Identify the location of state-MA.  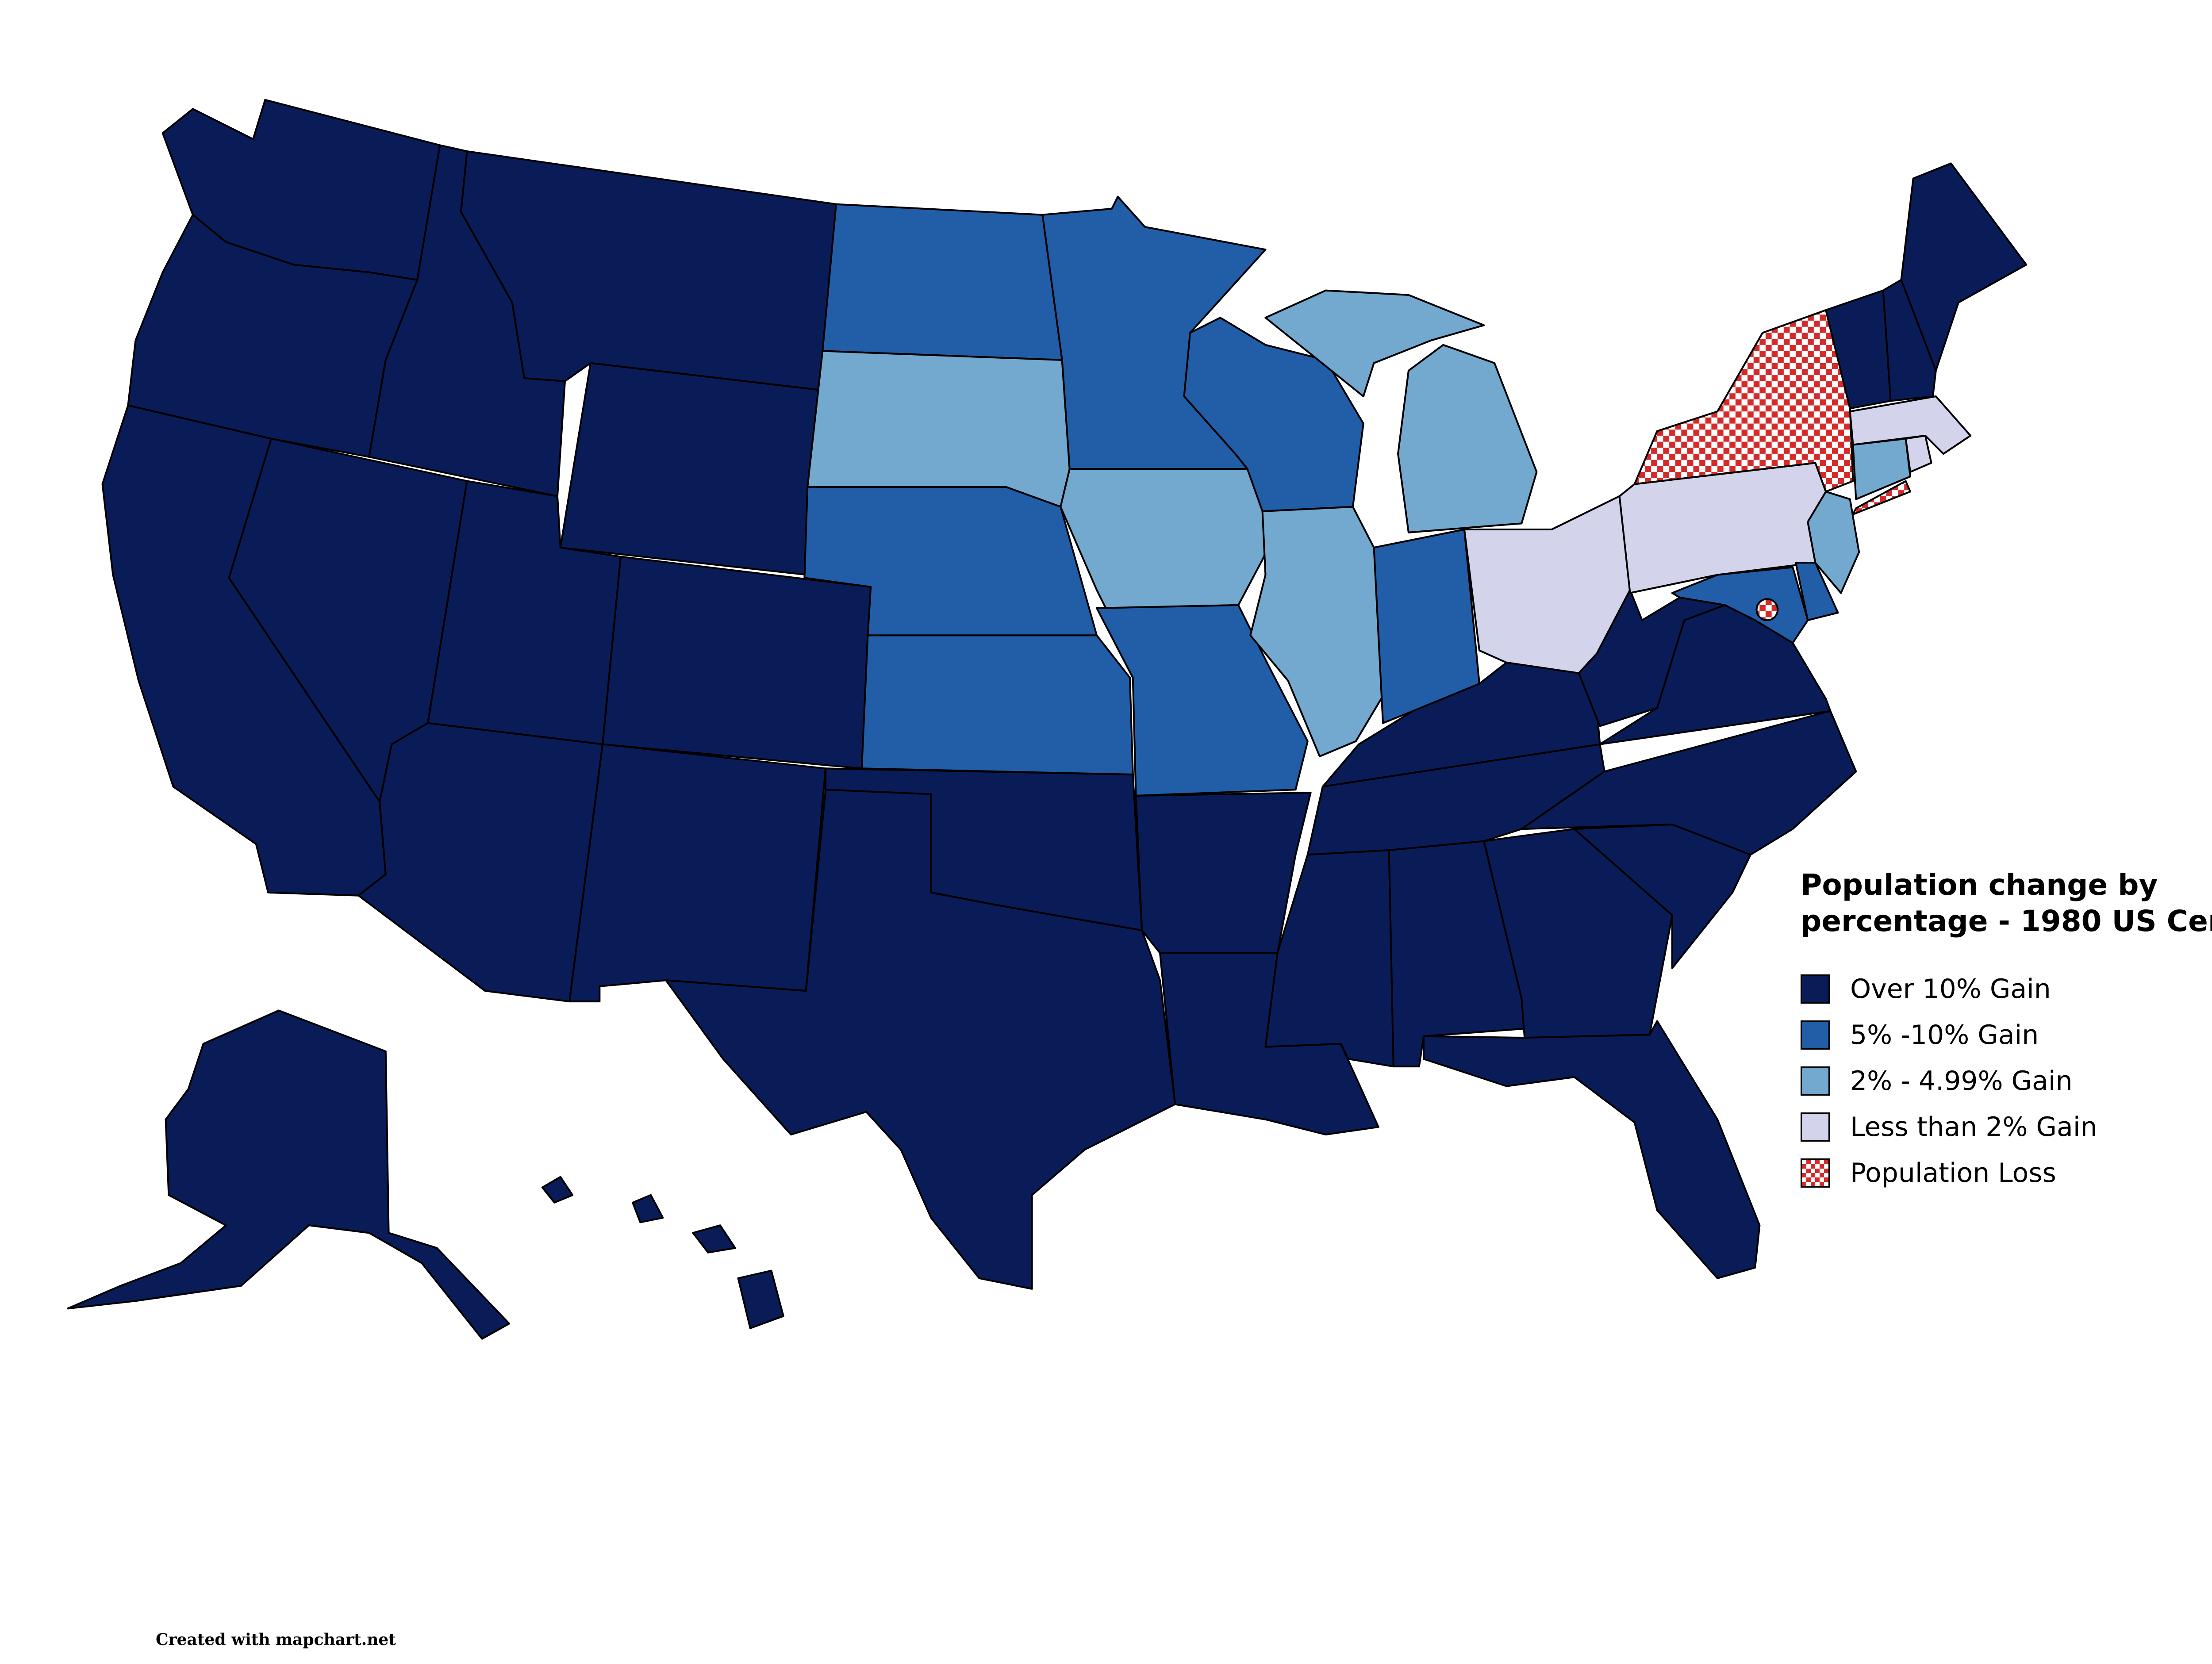
(1910, 425).